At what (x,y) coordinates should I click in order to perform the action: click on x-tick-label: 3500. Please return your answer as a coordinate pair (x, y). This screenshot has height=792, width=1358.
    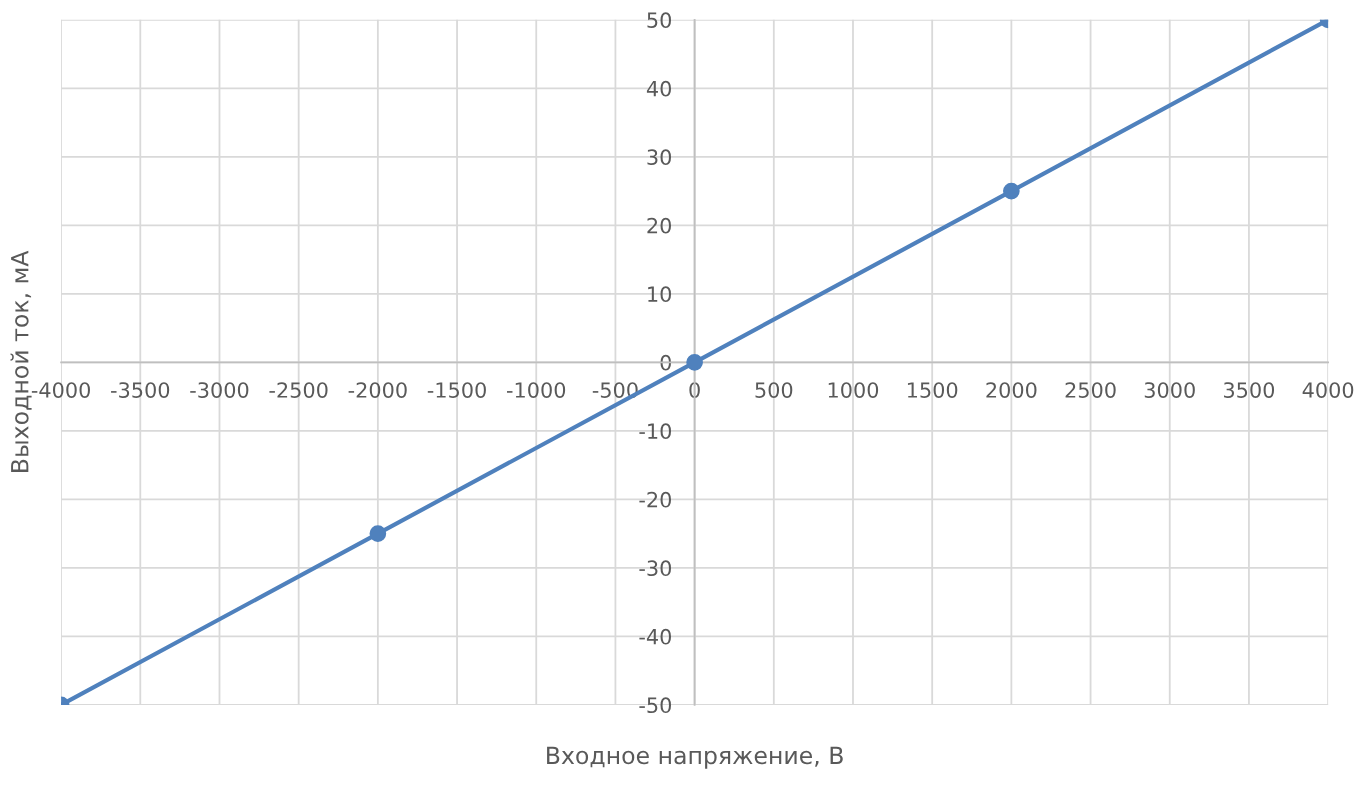
    Looking at the image, I should click on (1249, 390).